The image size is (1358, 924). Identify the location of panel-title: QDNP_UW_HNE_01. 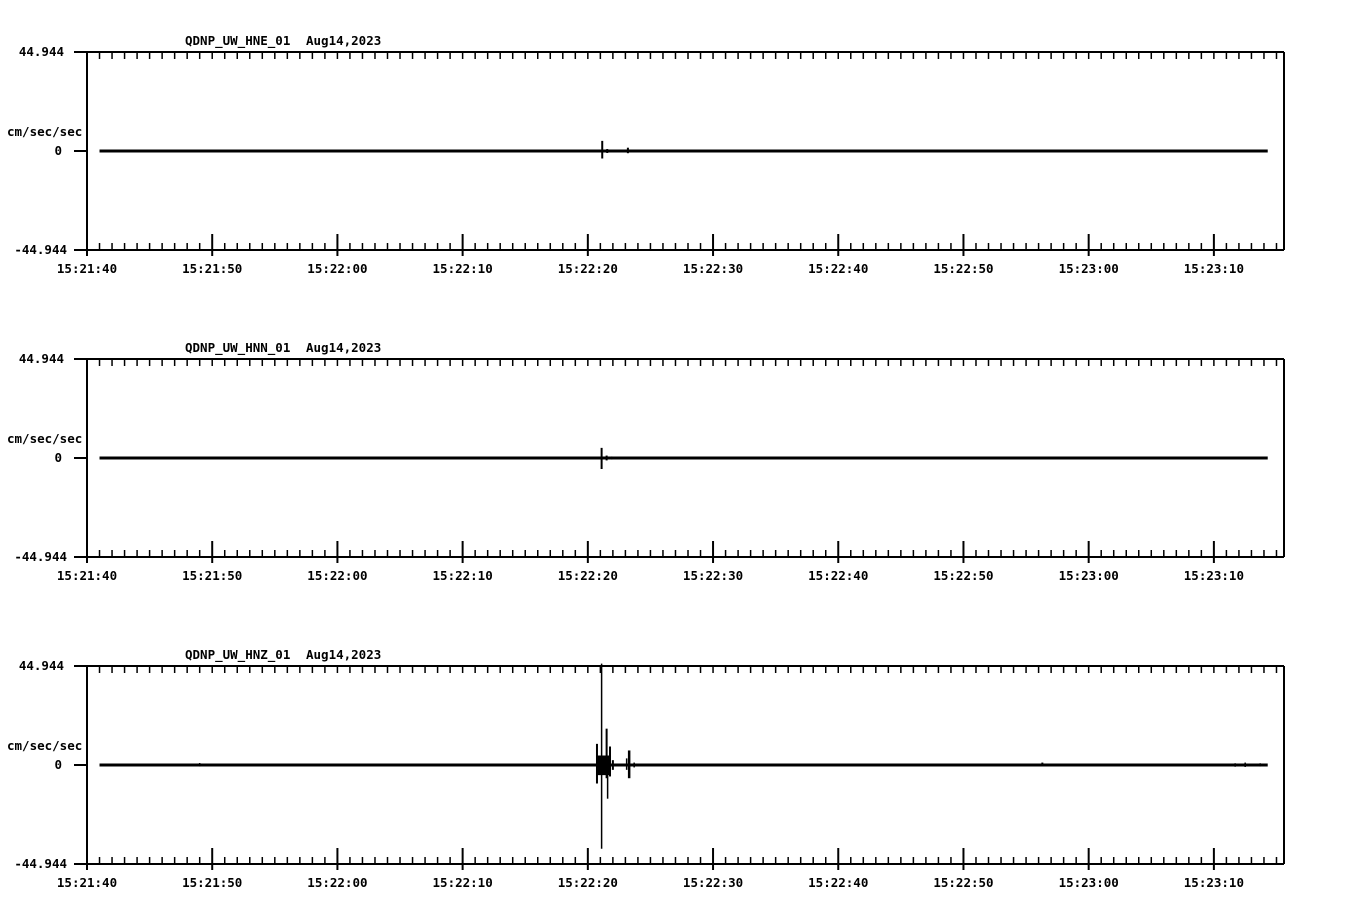
(237, 41).